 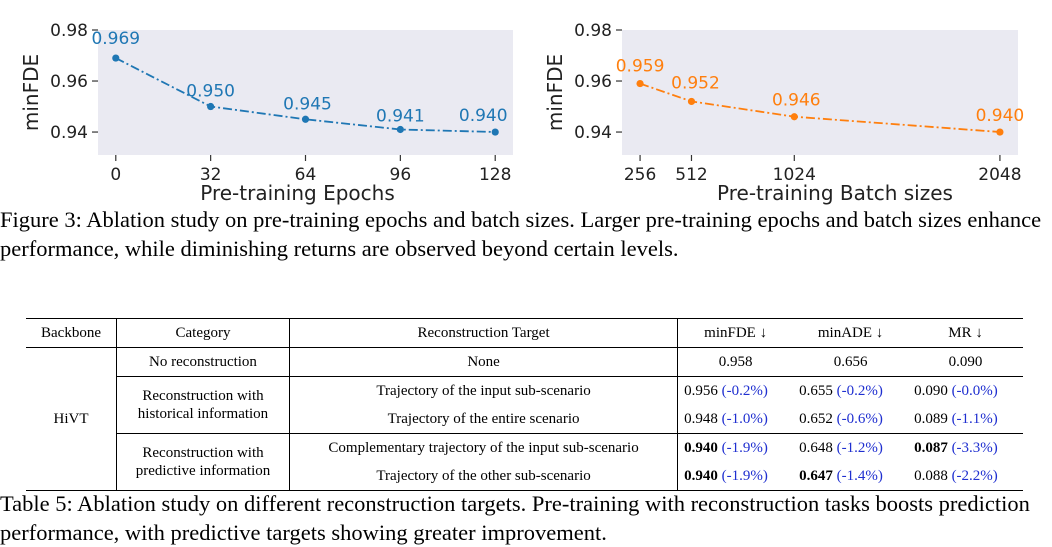 I want to click on mr-cell: 0.088 (-2.2%), so click(x=956, y=475).